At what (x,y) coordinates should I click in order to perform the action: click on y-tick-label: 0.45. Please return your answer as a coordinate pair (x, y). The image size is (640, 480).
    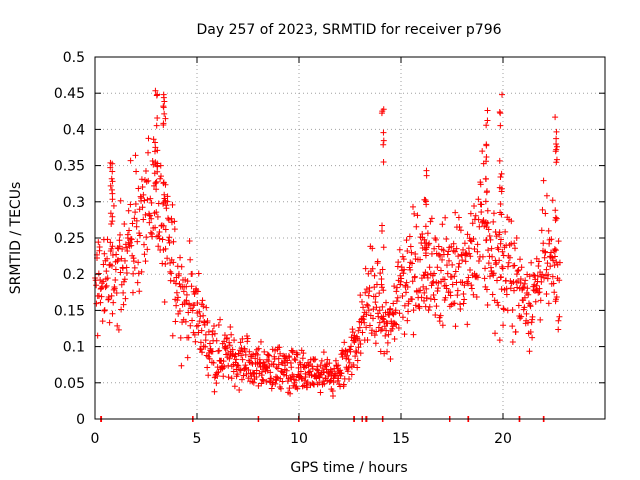
    Looking at the image, I should click on (69, 94).